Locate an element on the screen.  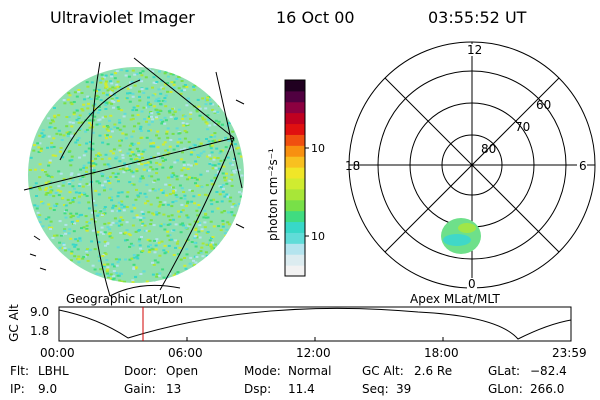
seq-value: 39 is located at coordinates (404, 389).